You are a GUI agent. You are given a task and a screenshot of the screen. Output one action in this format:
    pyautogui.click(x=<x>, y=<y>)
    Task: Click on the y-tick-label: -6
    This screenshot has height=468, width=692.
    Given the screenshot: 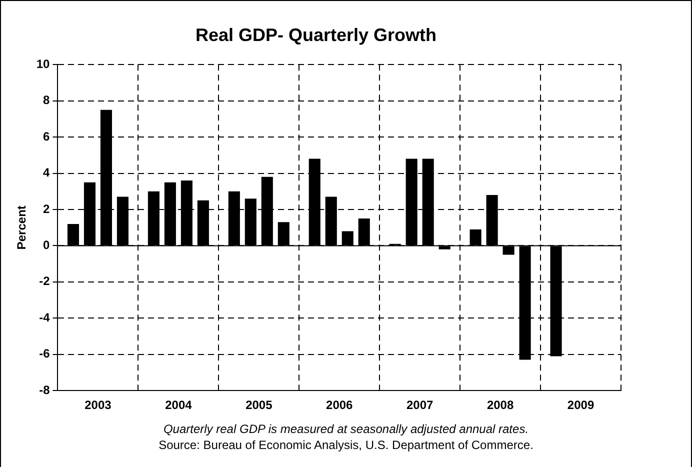 What is the action you would take?
    pyautogui.click(x=44, y=353)
    